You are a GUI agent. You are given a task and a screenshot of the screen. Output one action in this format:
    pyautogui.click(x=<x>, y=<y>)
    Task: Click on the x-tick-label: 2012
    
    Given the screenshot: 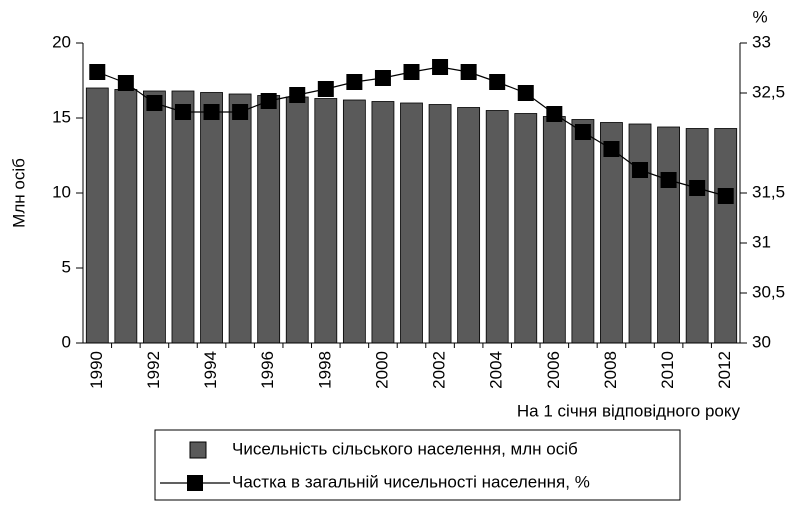 What is the action you would take?
    pyautogui.click(x=724, y=370)
    